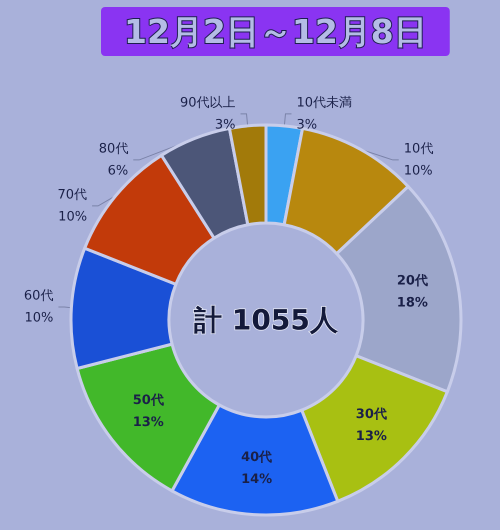  I want to click on data-label: 6%, so click(118, 170).